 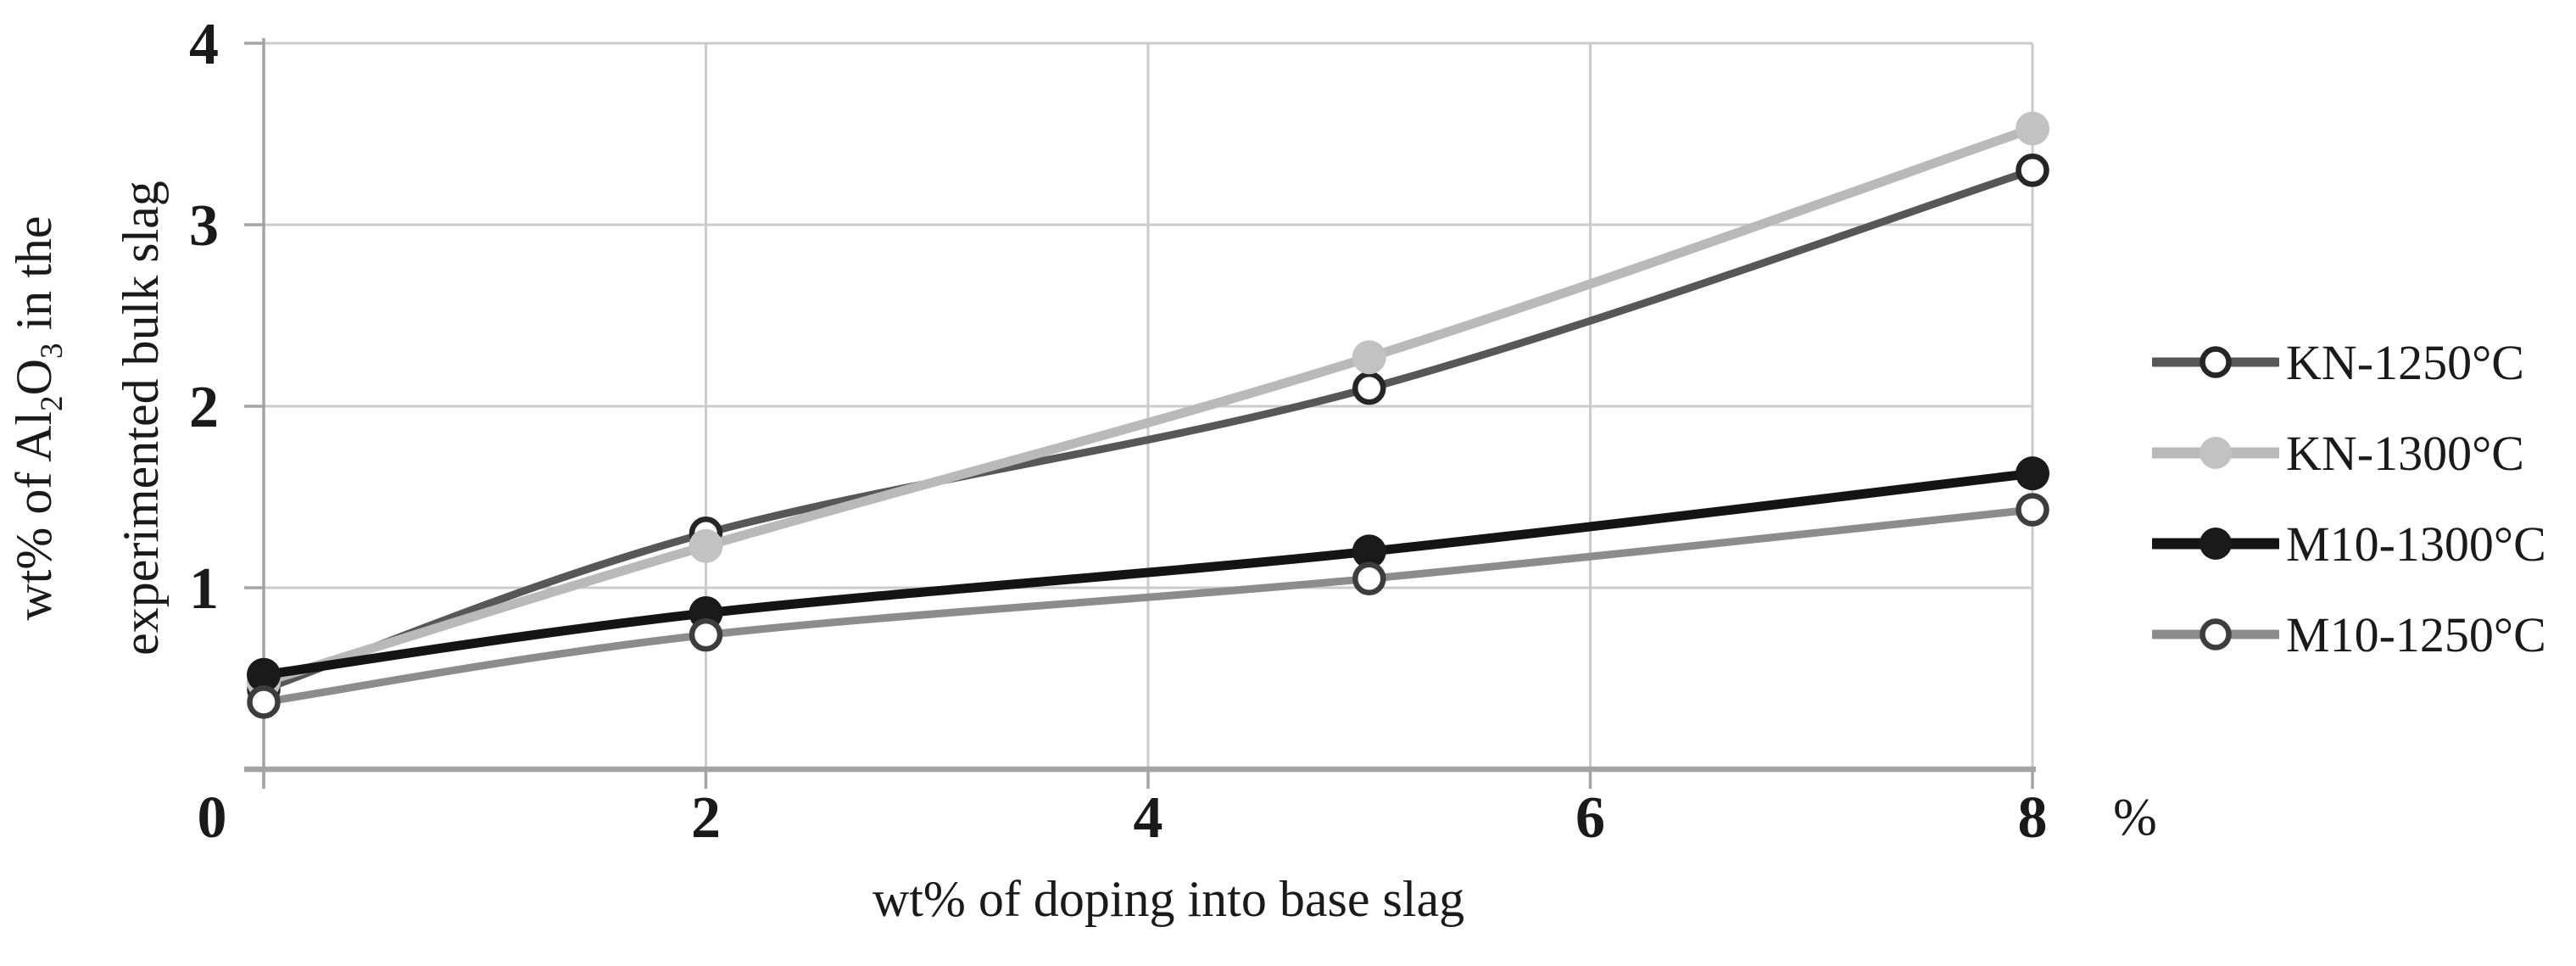 What do you see at coordinates (141, 419) in the screenshot?
I see `y-axis-title-line2: experimented bulk slag` at bounding box center [141, 419].